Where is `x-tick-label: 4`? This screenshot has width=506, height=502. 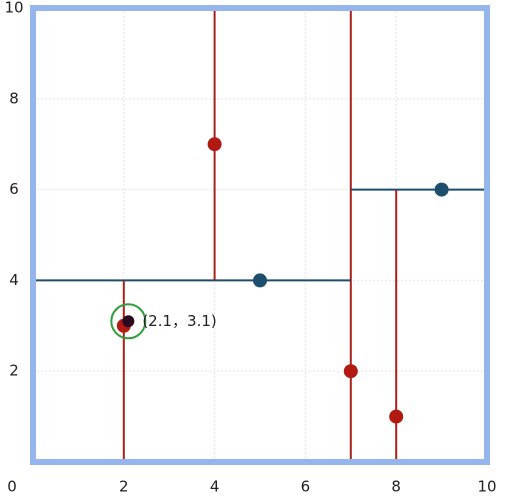 x-tick-label: 4 is located at coordinates (215, 487).